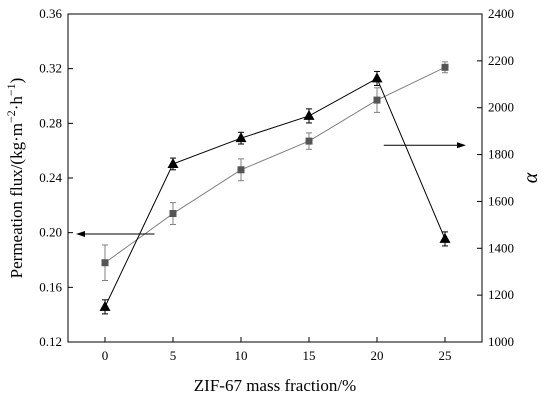 Image resolution: width=550 pixels, height=400 pixels. I want to click on y-right-tick-label: 1400, so click(501, 247).